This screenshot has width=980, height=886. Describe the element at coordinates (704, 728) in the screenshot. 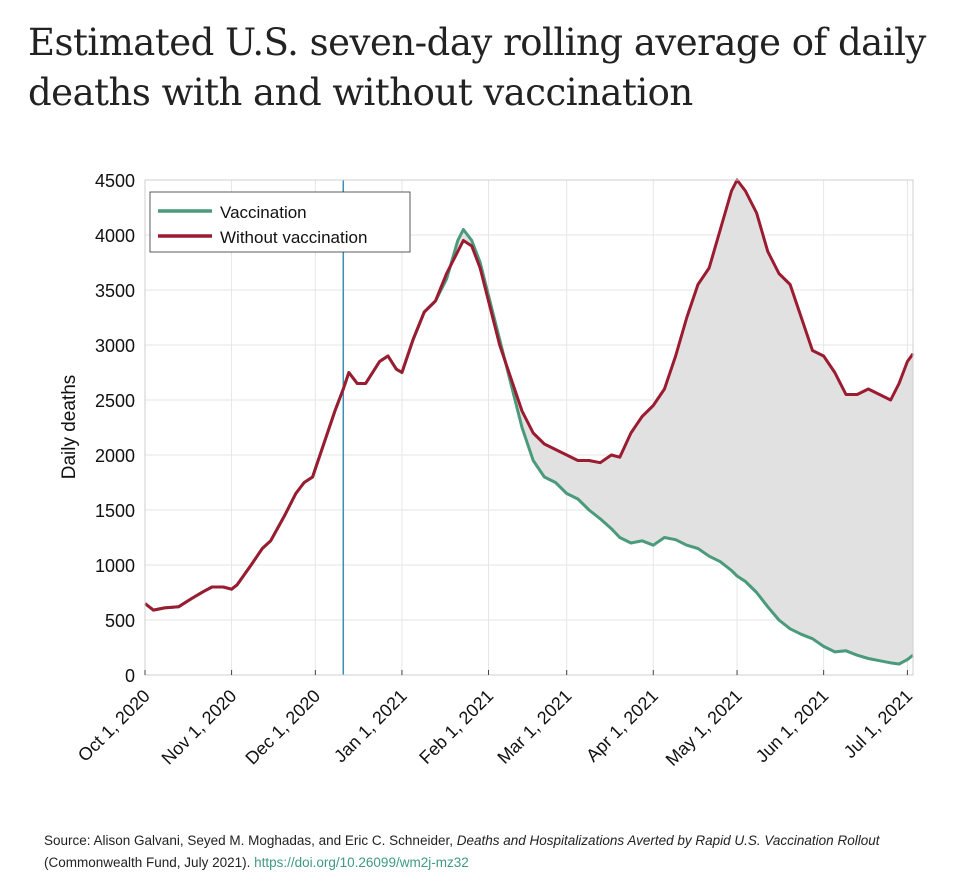

I see `x-tick-label: May 1, 2021` at that location.